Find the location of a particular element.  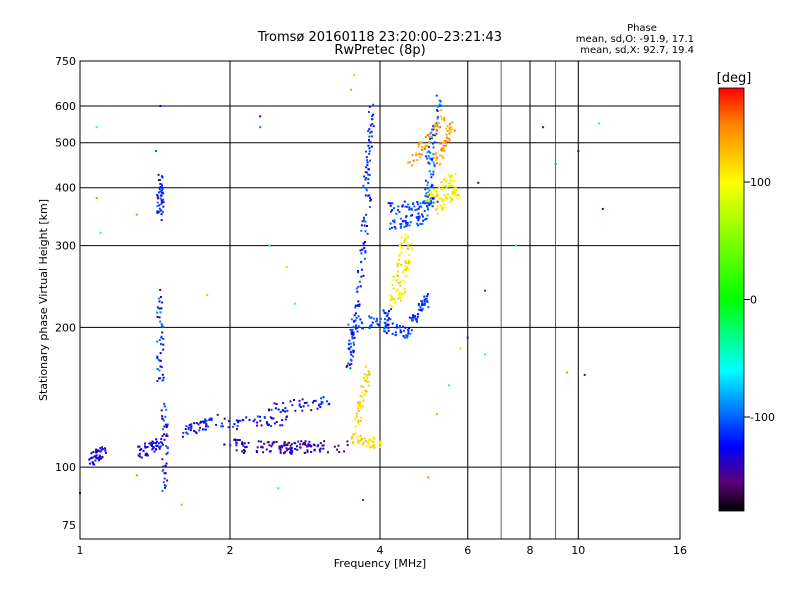

y-tick-label: 75 is located at coordinates (69, 525).